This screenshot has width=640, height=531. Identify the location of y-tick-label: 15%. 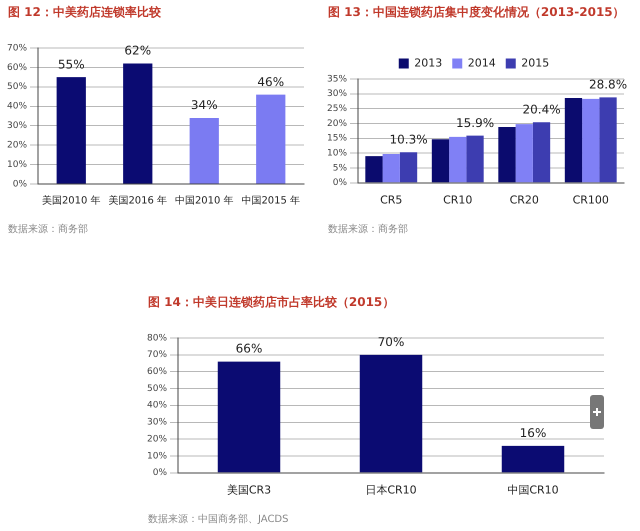
(337, 139).